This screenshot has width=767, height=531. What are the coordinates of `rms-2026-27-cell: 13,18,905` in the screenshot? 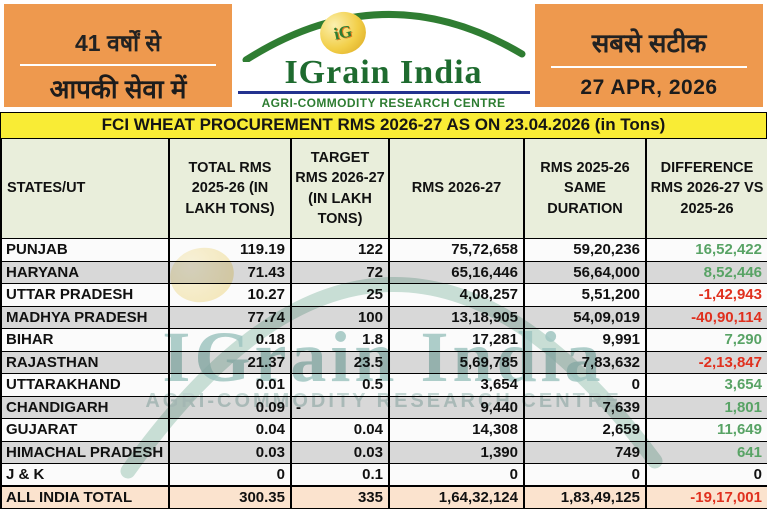 It's located at (456, 317).